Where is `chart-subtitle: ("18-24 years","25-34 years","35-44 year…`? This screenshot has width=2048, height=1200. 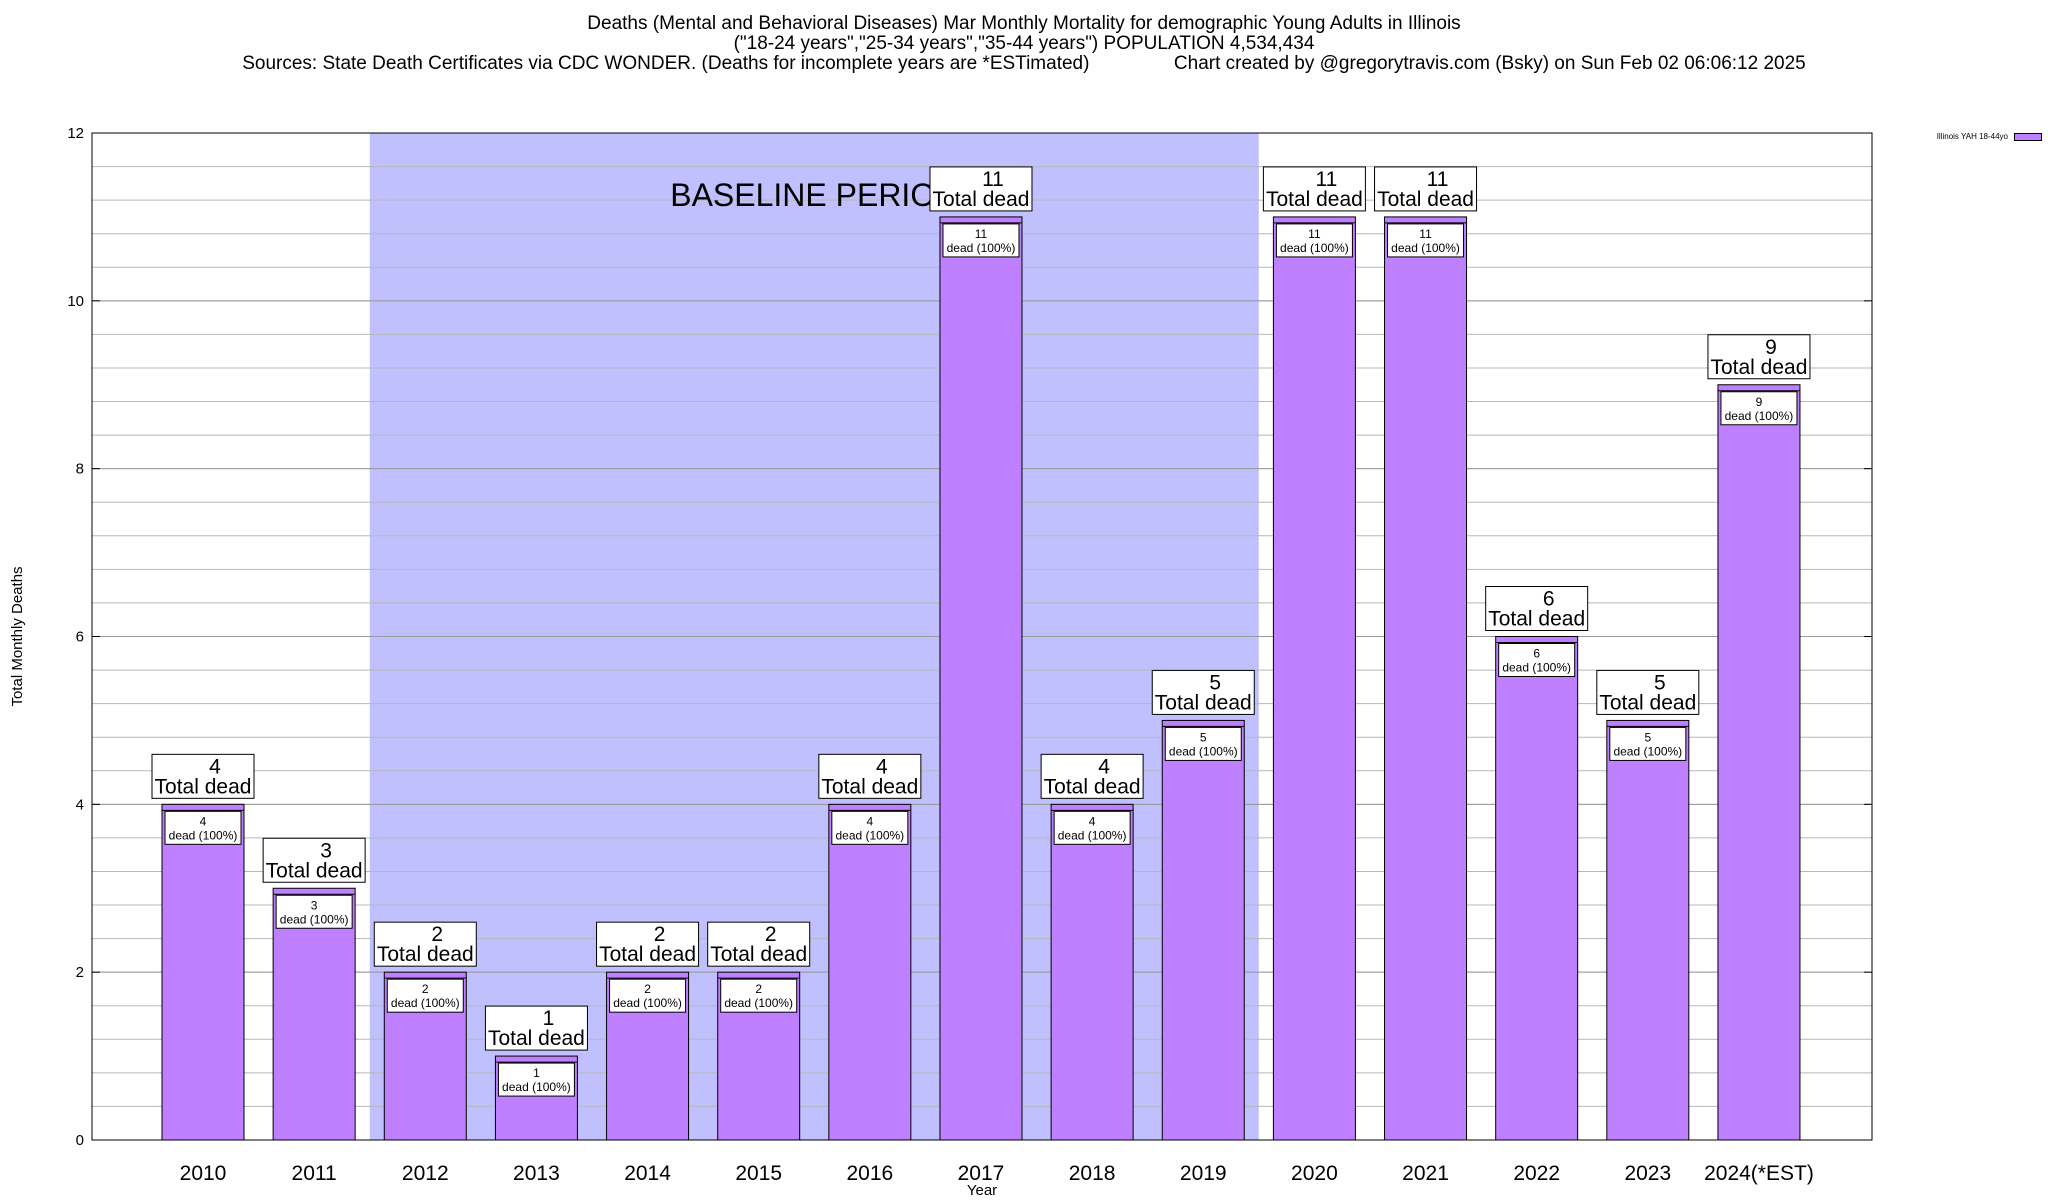
chart-subtitle: ("18-24 years","25-34 years","35-44 year… is located at coordinates (1024, 43).